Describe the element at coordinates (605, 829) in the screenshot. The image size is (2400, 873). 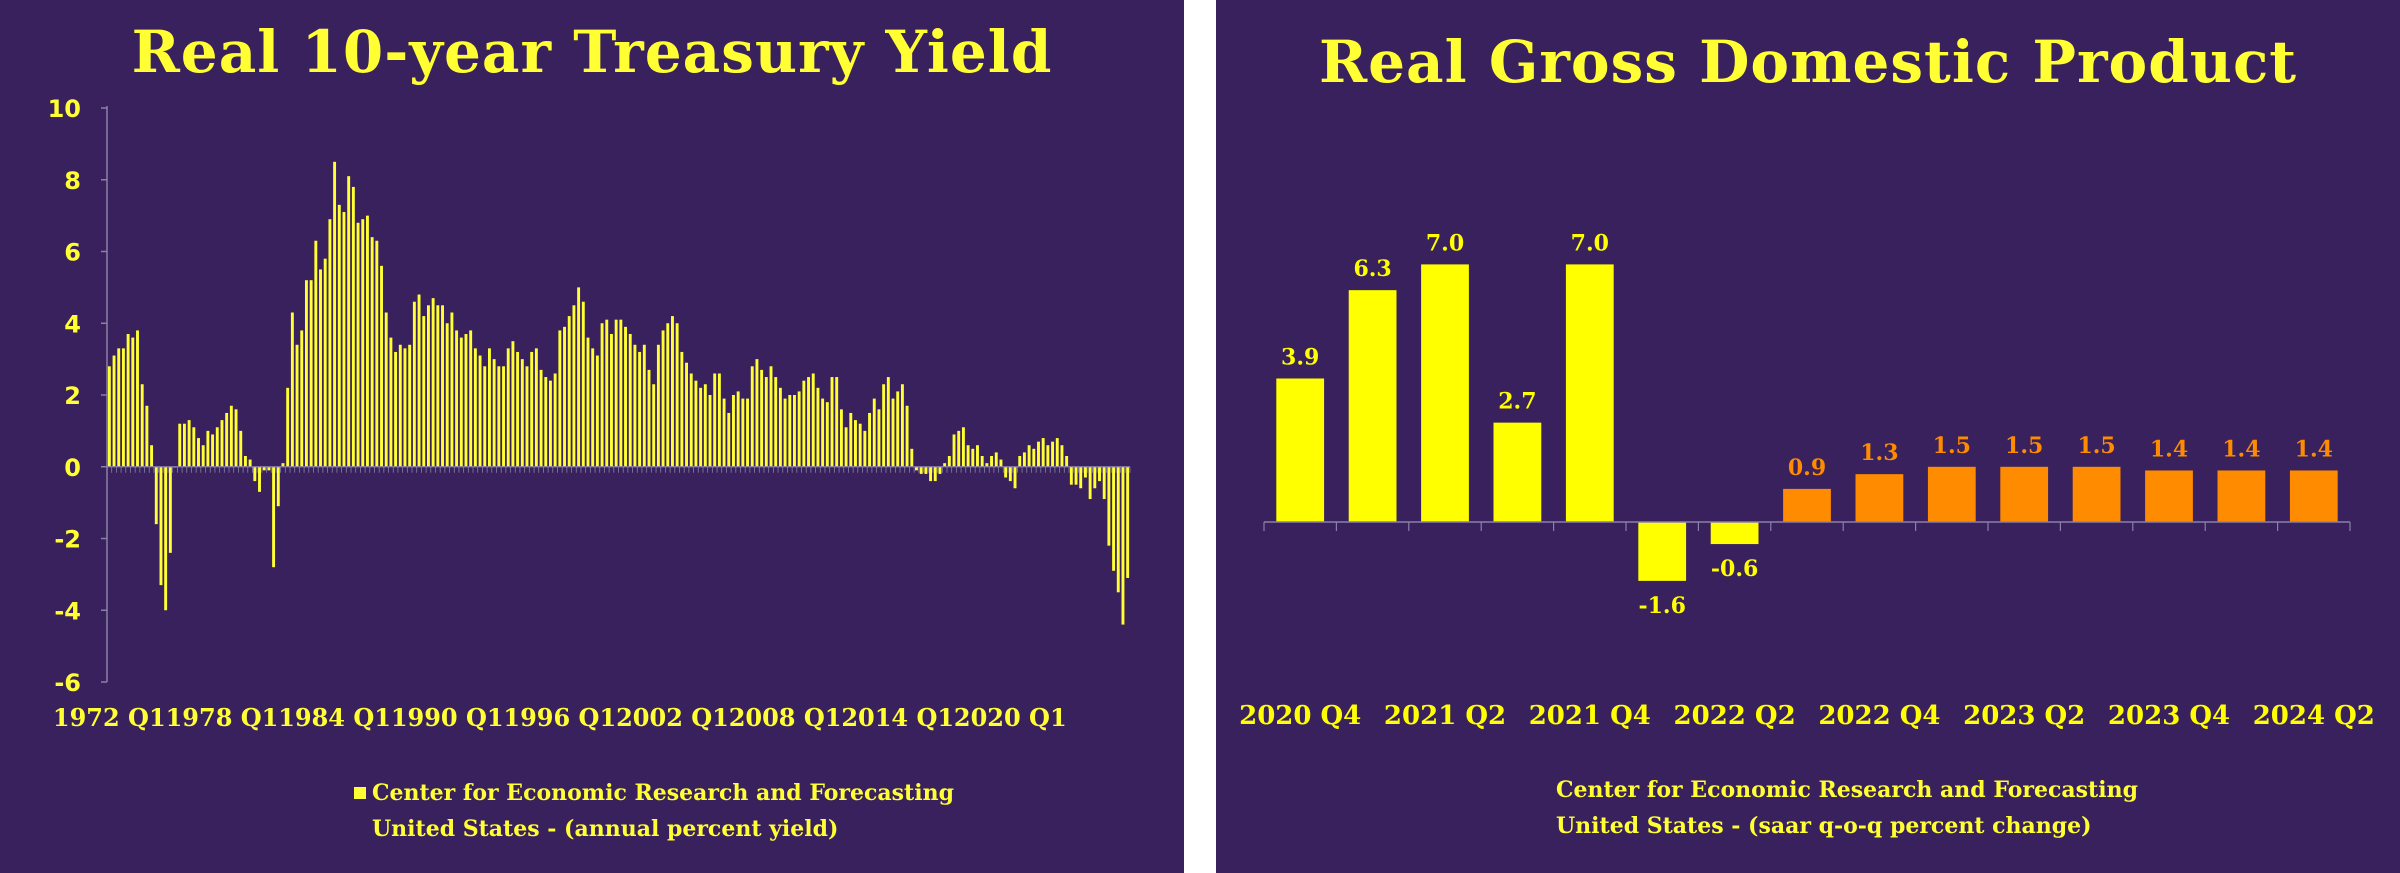
I see `treasury-caption-line2: United States - (annual percent yield)` at that location.